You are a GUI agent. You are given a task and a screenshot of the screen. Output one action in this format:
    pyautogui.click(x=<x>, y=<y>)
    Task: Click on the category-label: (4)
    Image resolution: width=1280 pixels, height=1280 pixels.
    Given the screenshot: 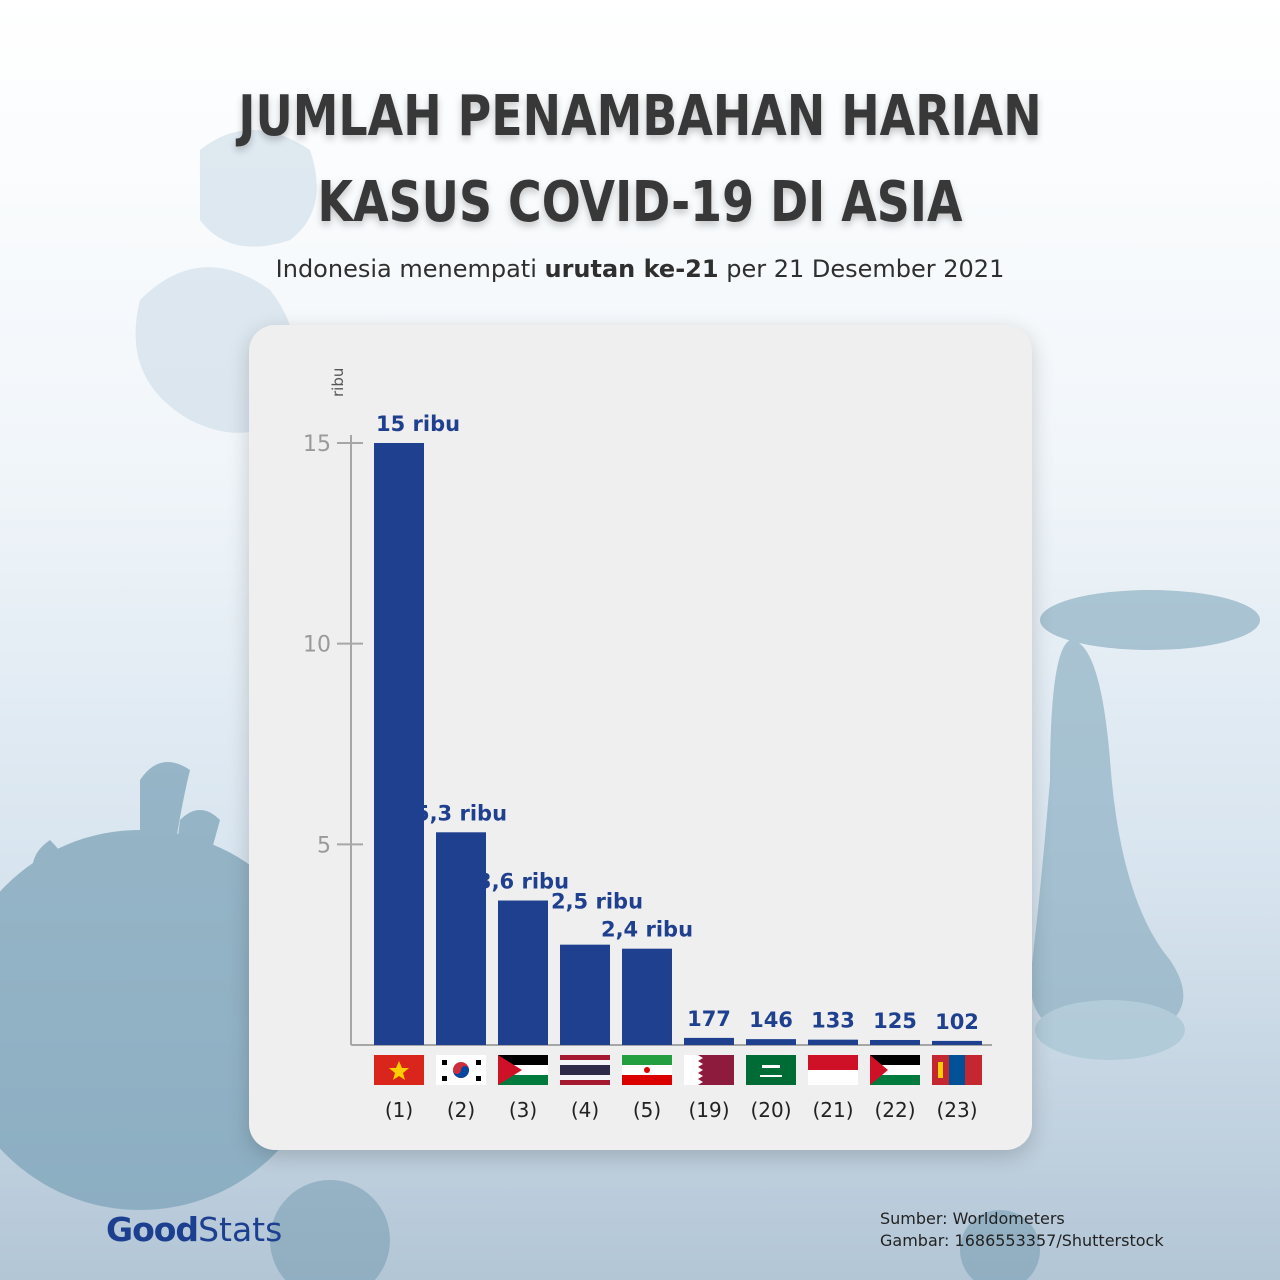 What is the action you would take?
    pyautogui.click(x=585, y=1110)
    